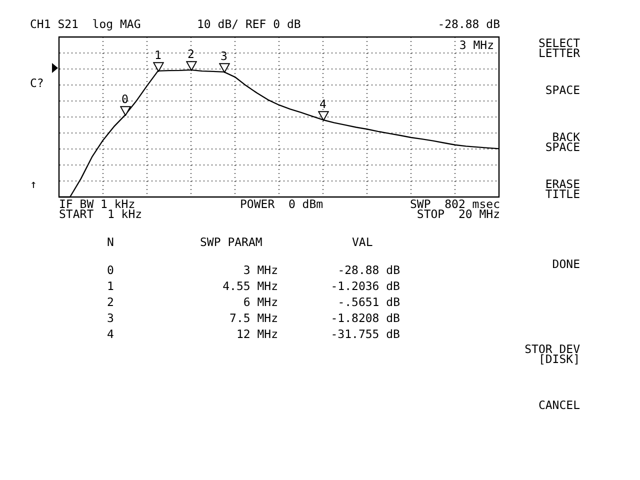  I want to click on text: BACK SPACE, so click(562, 142).